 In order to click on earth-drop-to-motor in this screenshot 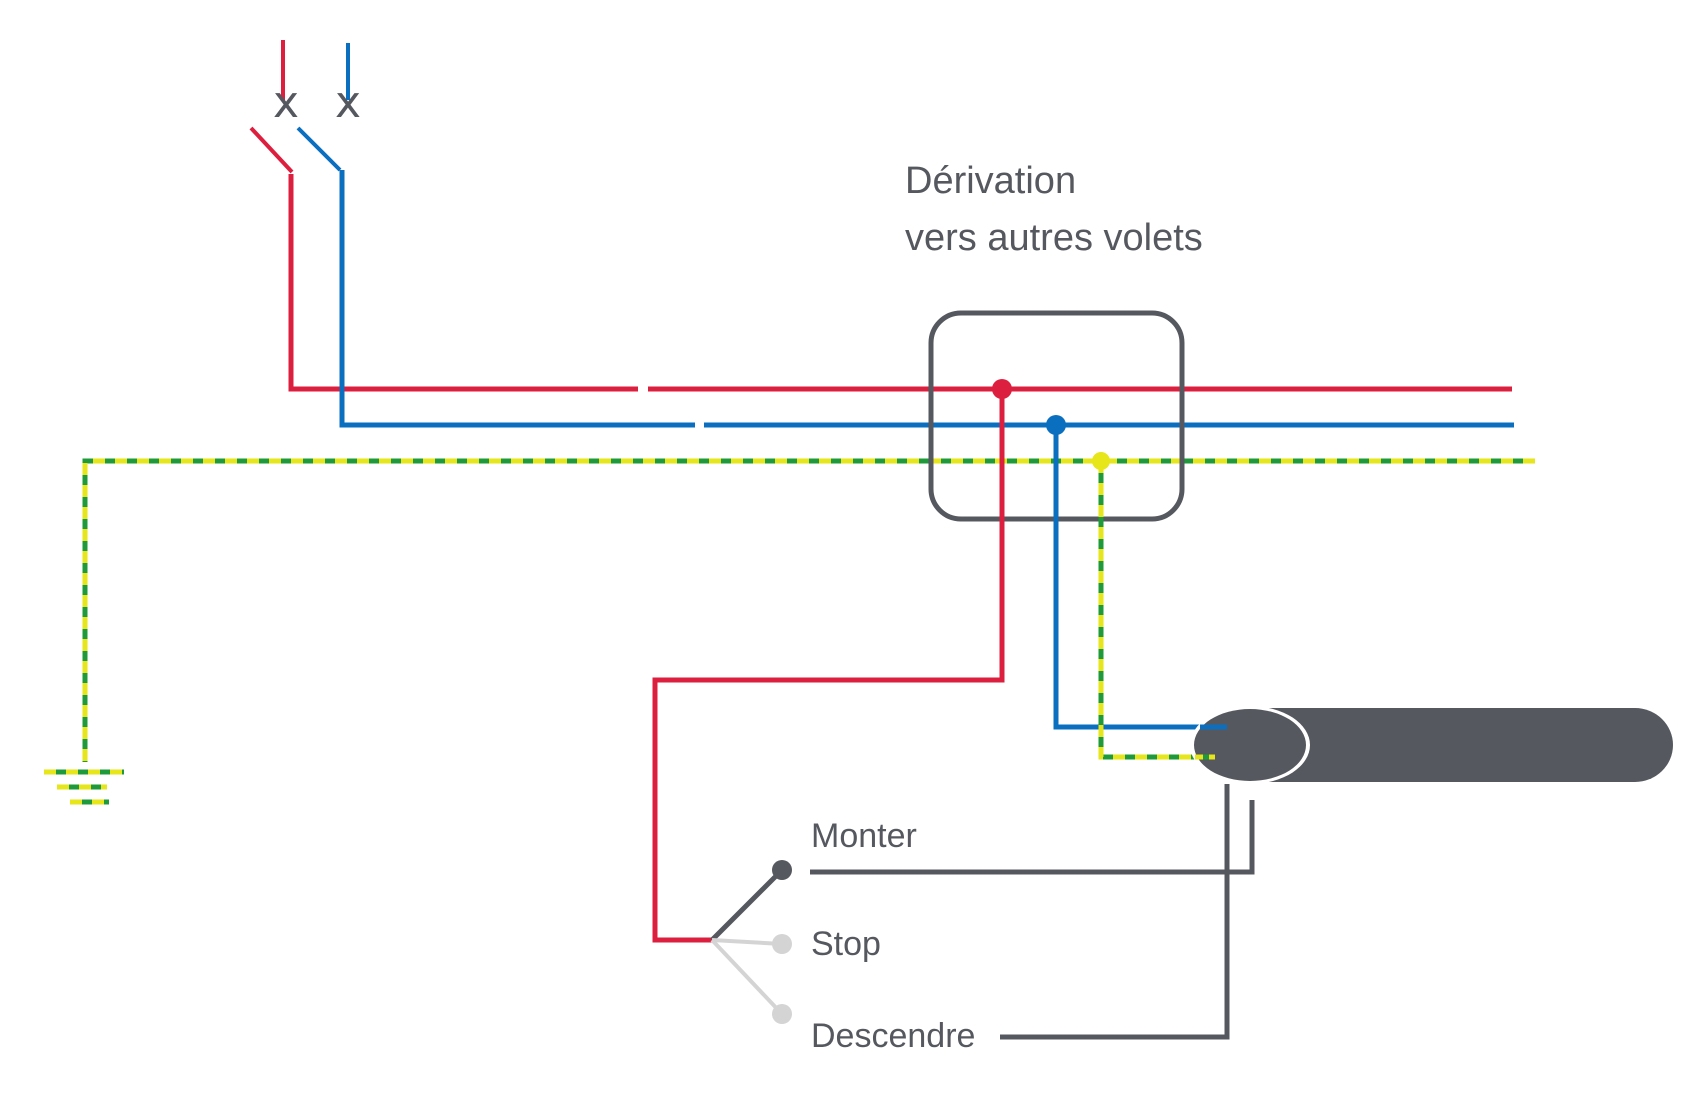, I will do `click(1156, 610)`.